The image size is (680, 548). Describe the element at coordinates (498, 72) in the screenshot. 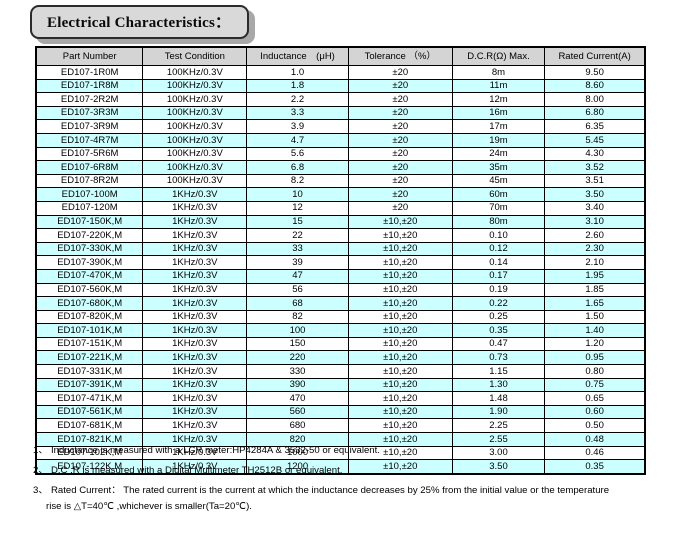

I see `table-cell: 8m` at that location.